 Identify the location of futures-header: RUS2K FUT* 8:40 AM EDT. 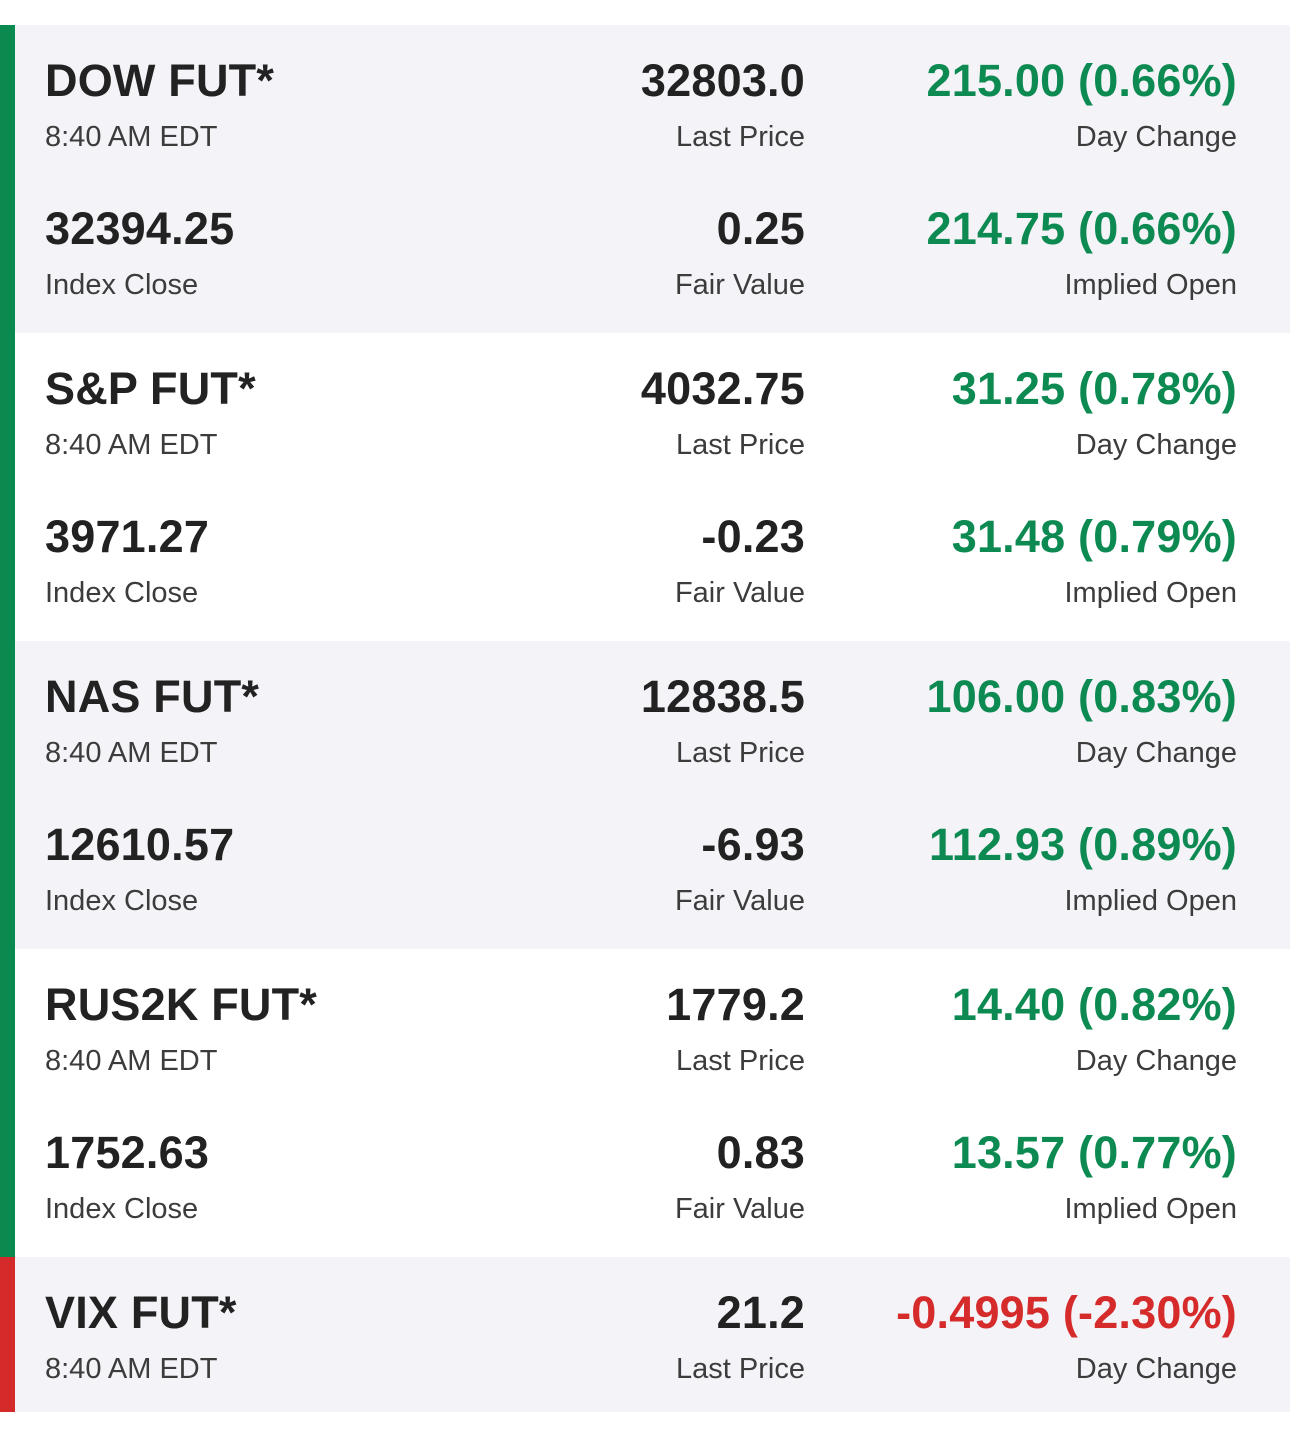
(181, 1029).